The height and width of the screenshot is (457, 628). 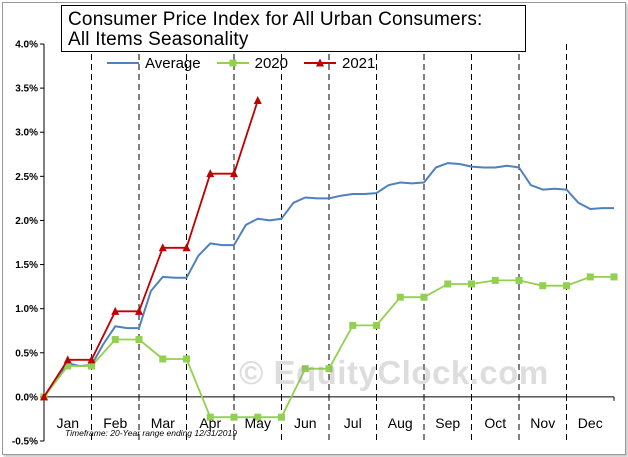 I want to click on x-tick-label-oct: Oct, so click(x=495, y=423).